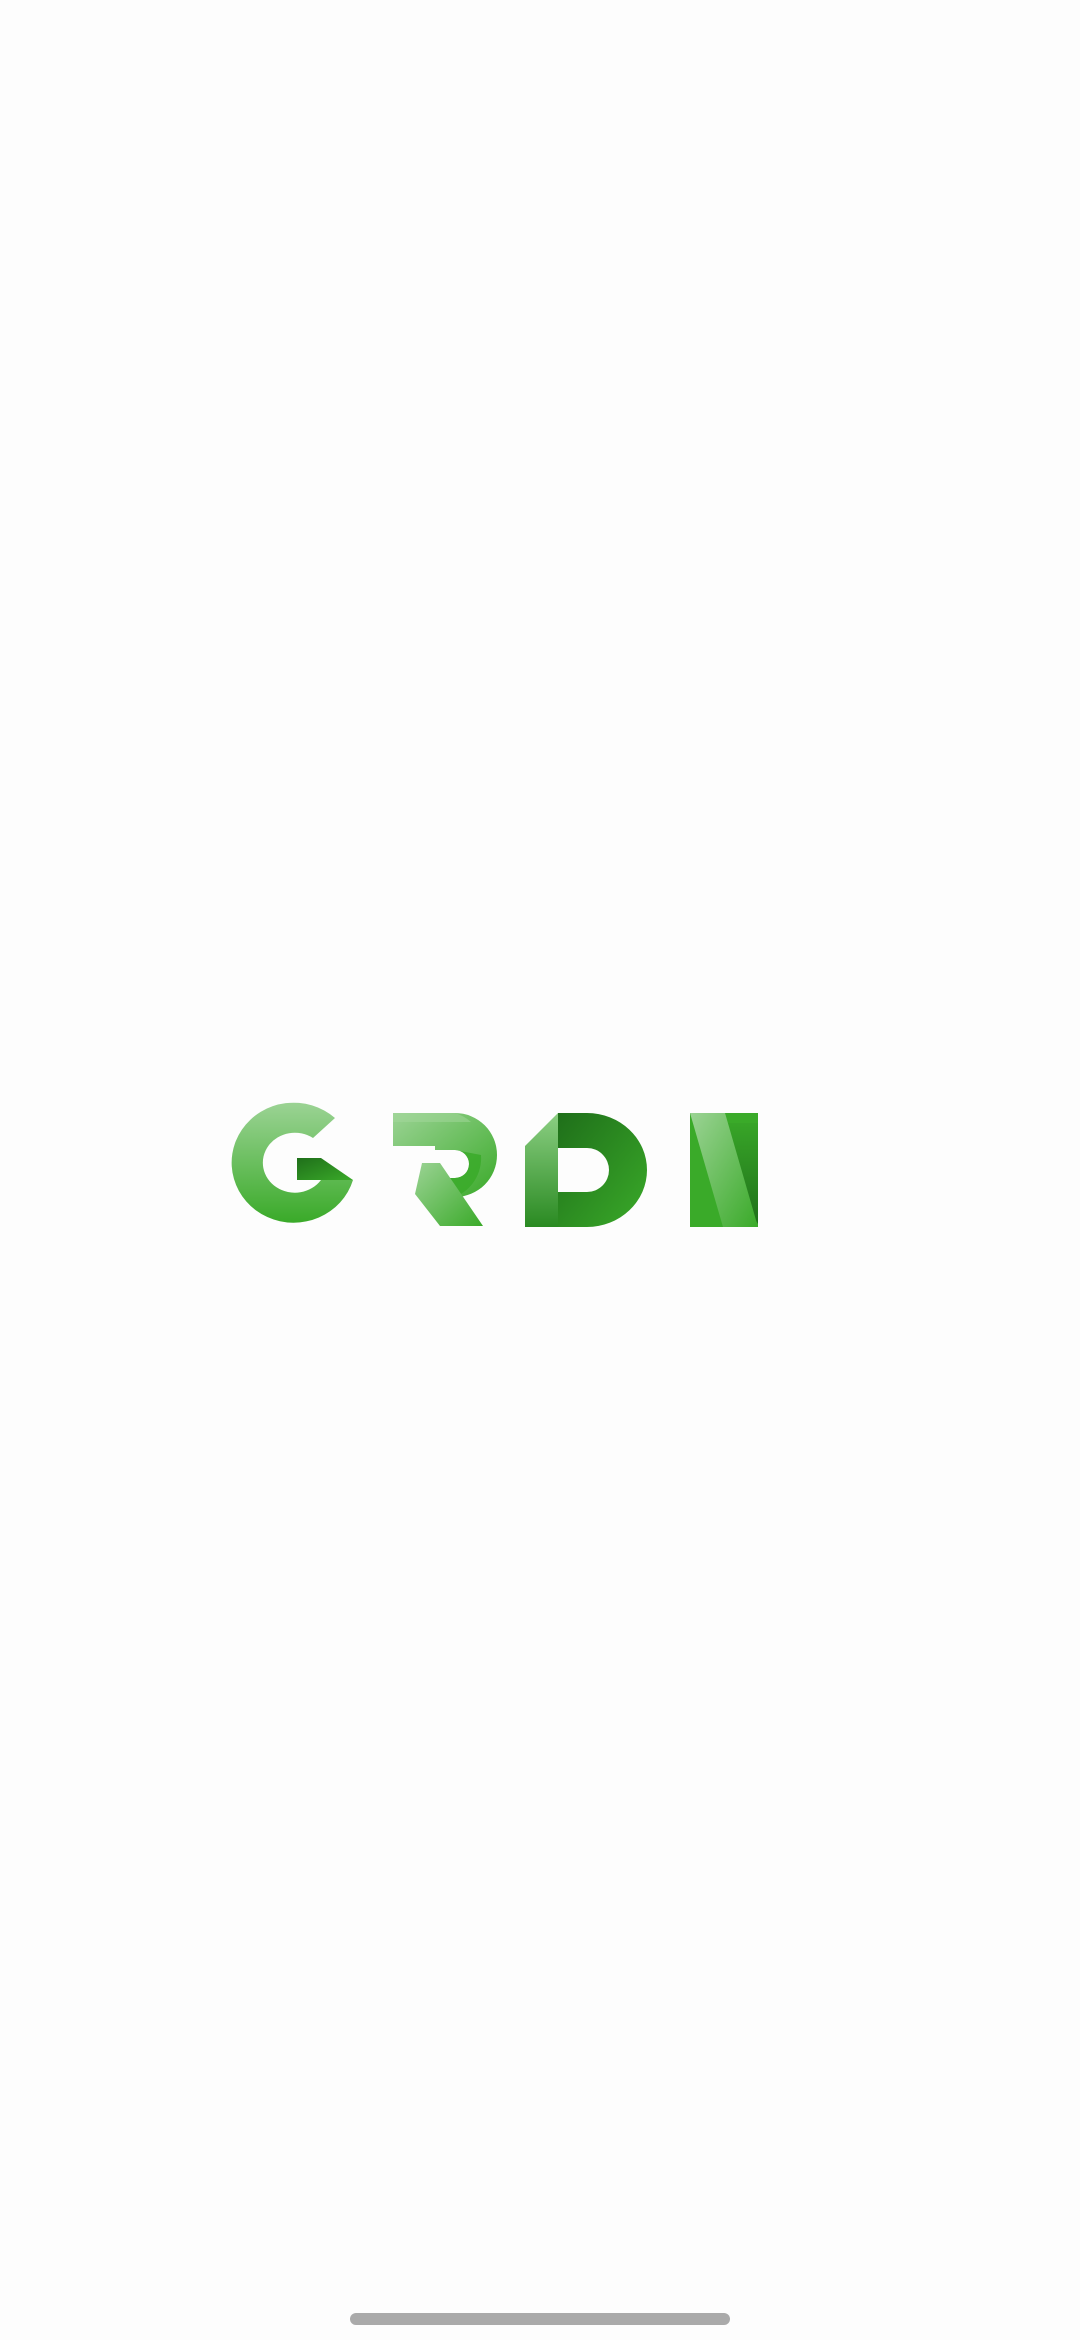  I want to click on letter-d-icon, so click(586, 1170).